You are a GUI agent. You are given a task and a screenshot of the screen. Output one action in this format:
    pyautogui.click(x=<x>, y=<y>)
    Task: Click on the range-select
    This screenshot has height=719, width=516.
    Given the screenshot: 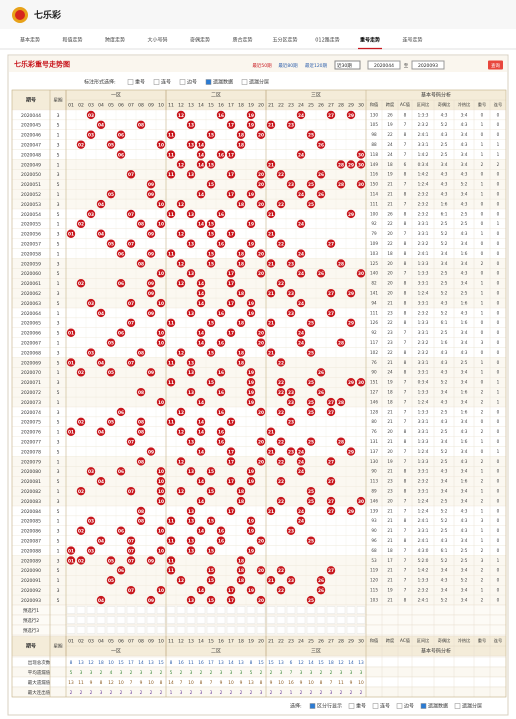 What is the action you would take?
    pyautogui.click(x=347, y=65)
    